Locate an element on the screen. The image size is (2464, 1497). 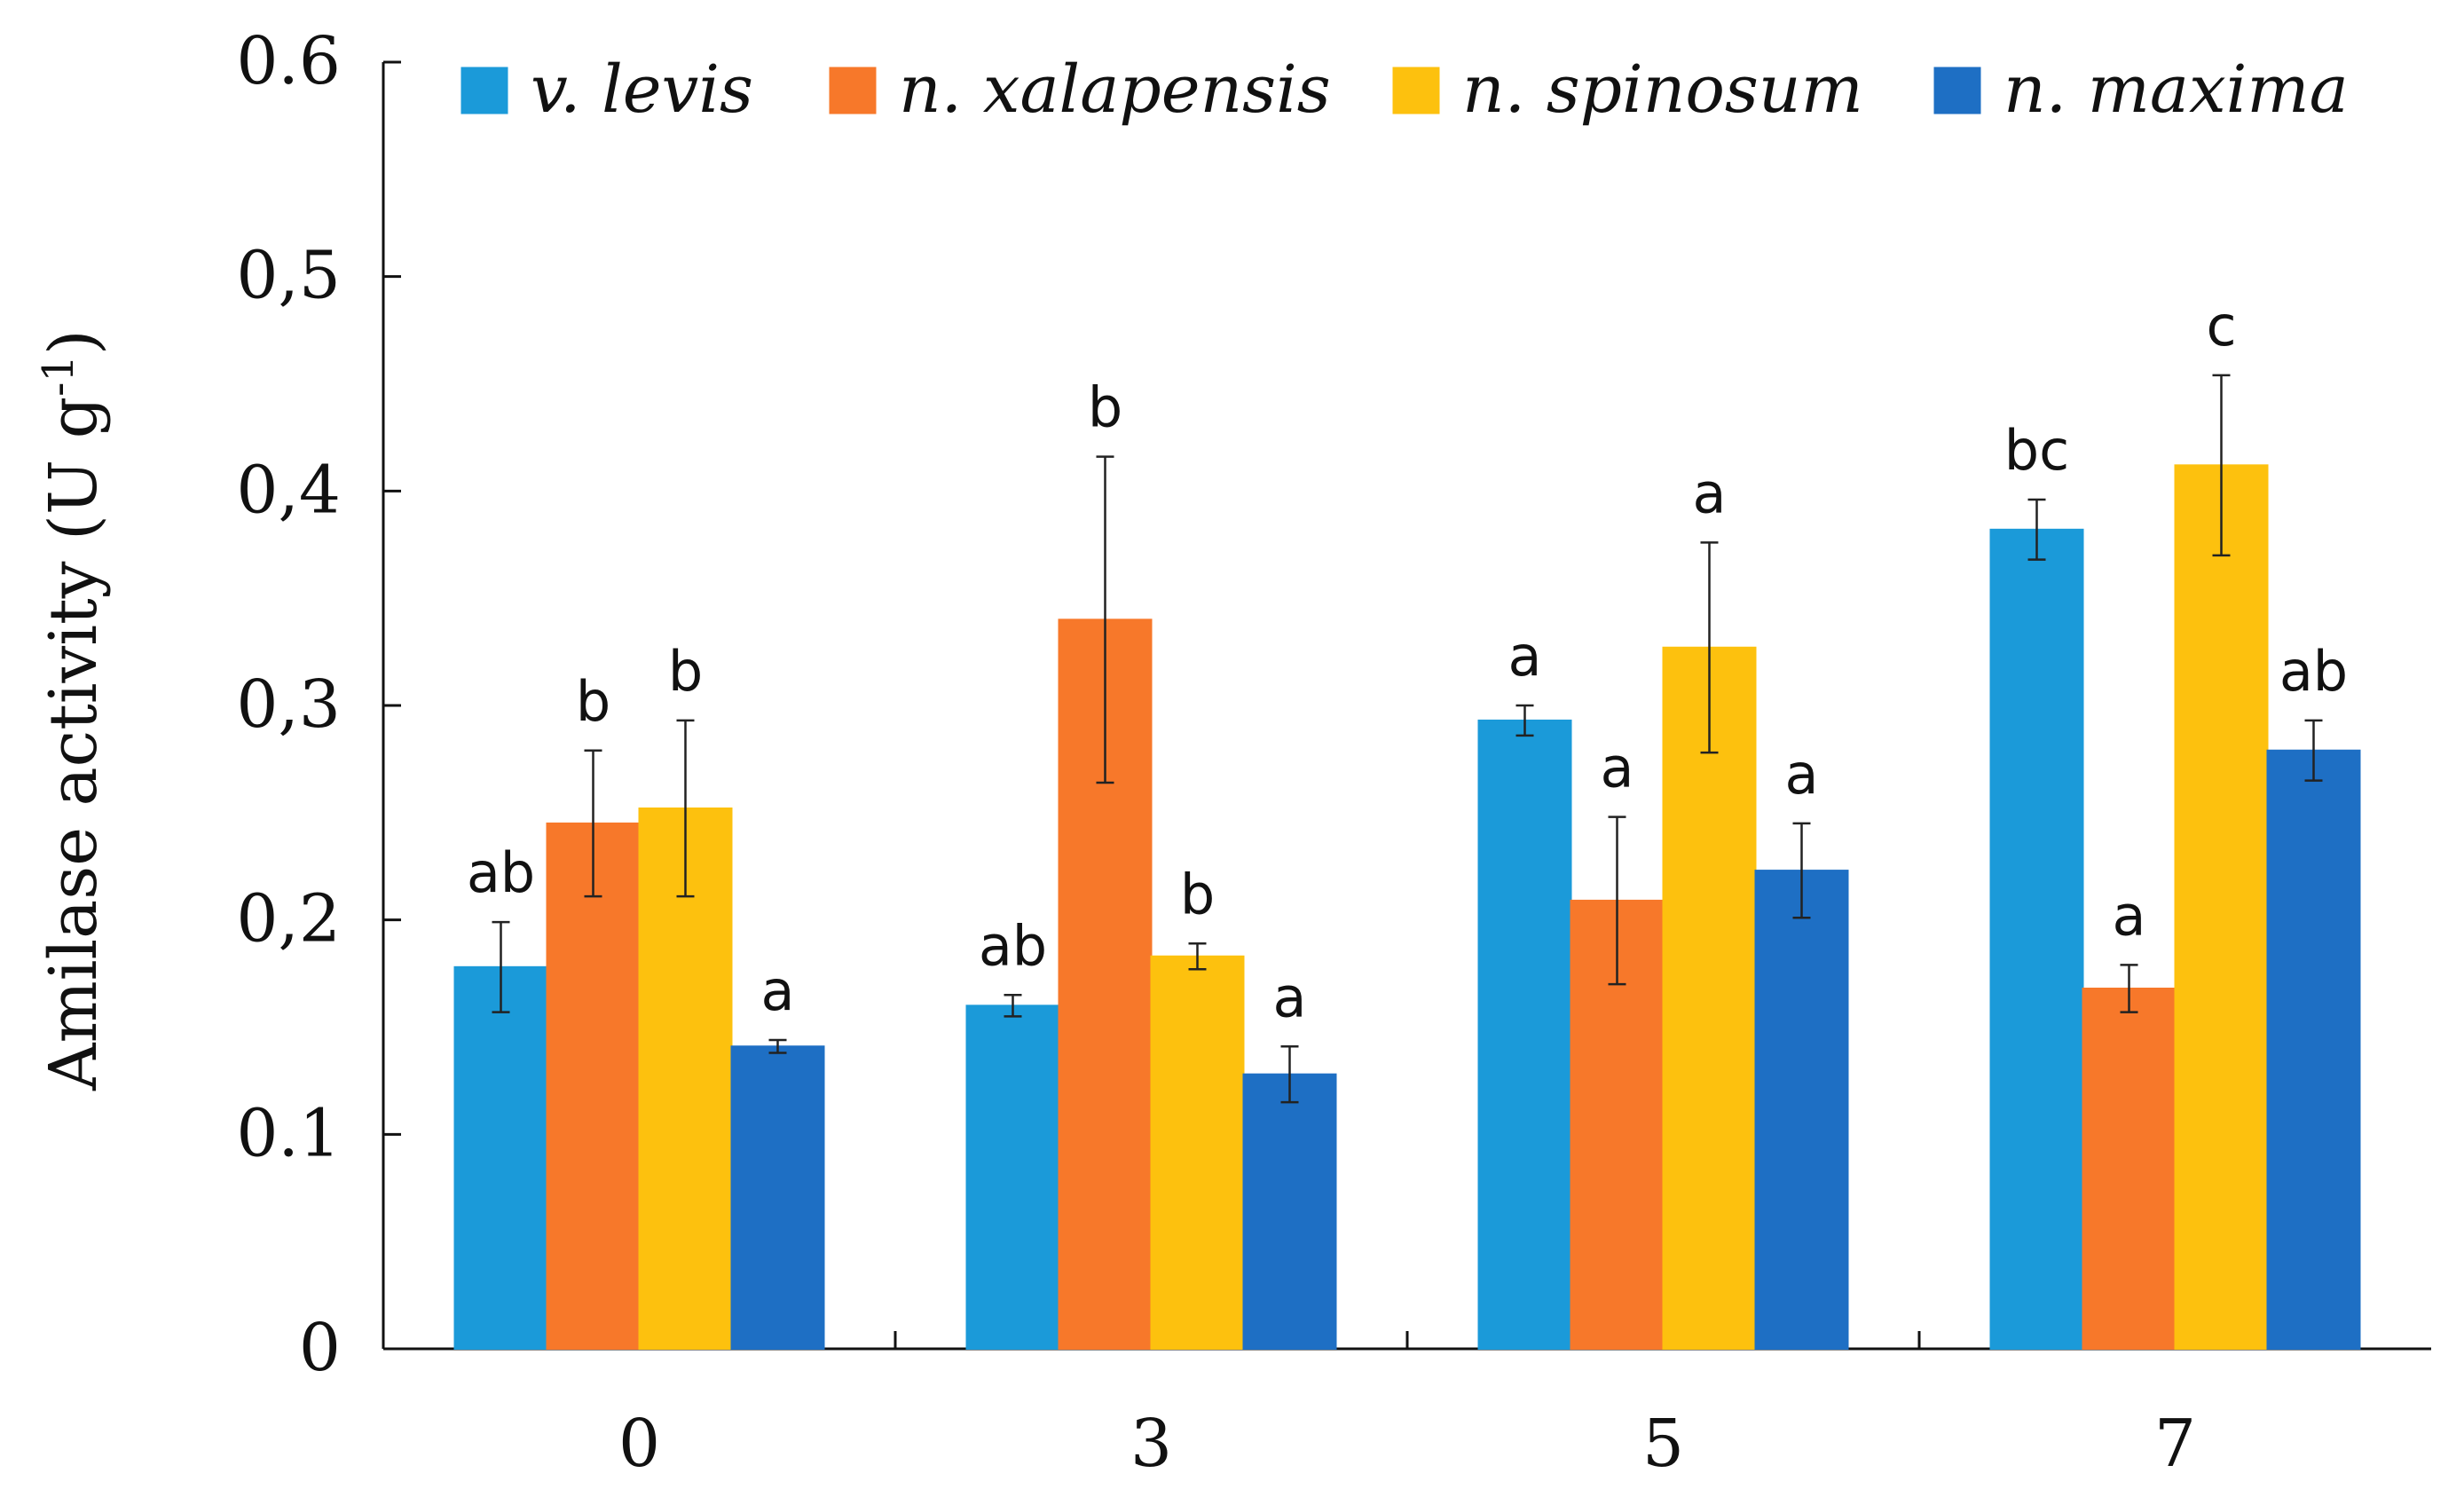
significance-letter: c is located at coordinates (2221, 326).